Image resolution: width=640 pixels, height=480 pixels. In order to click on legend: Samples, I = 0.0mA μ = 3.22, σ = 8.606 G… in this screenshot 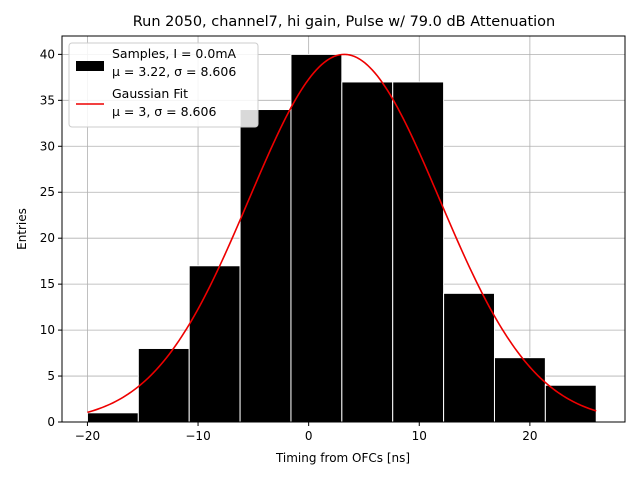, I will do `click(163, 85)`.